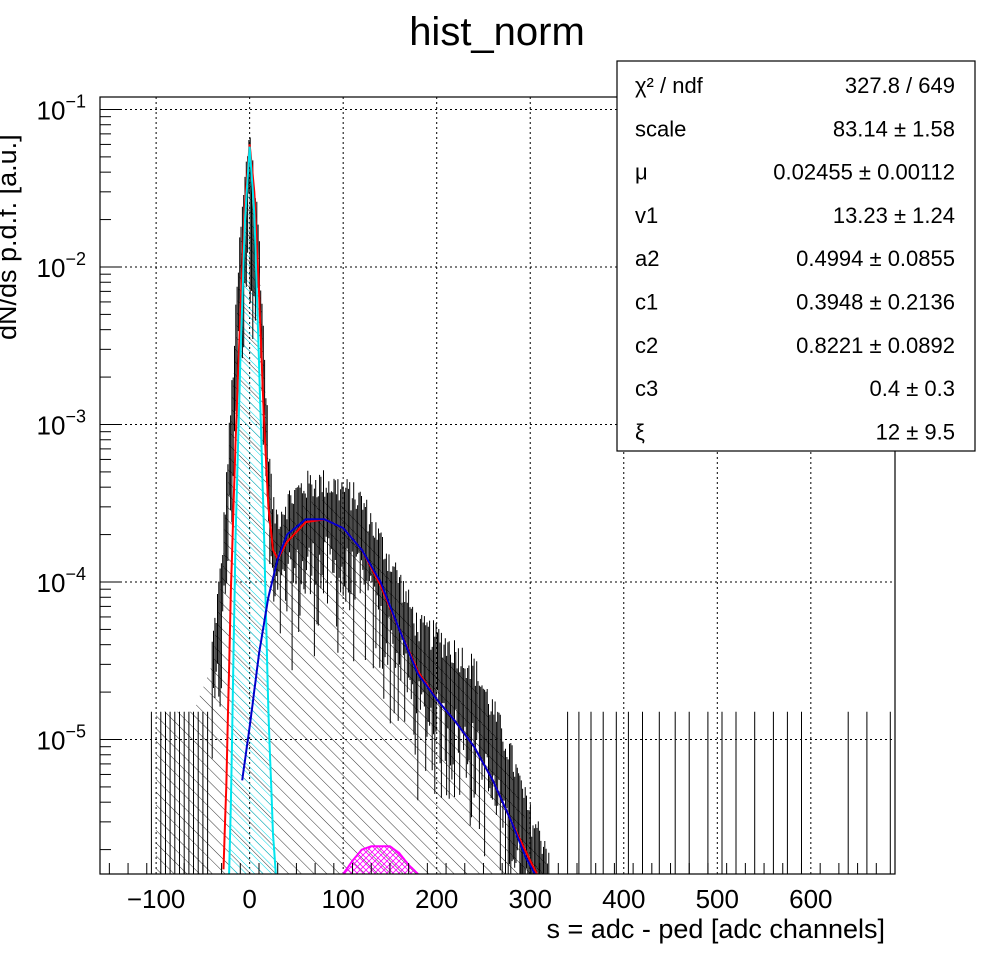 This screenshot has height=972, width=996. Describe the element at coordinates (875, 258) in the screenshot. I see `stats-row-value: 0.4994 ± 0.0855` at that location.